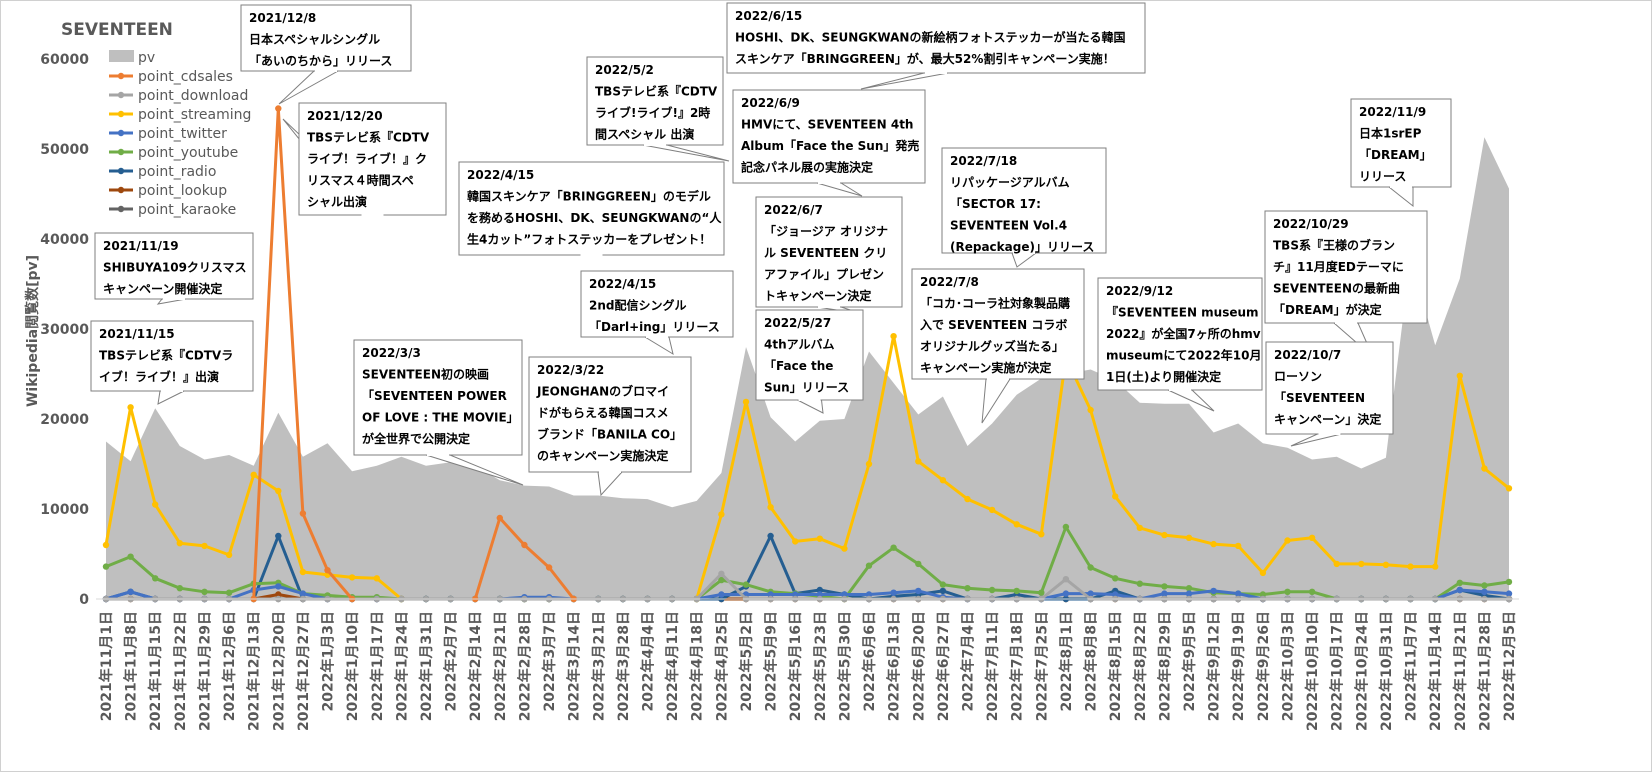  I want to click on callout-text: 入で SEVENTEEN コラボ, so click(993, 324).